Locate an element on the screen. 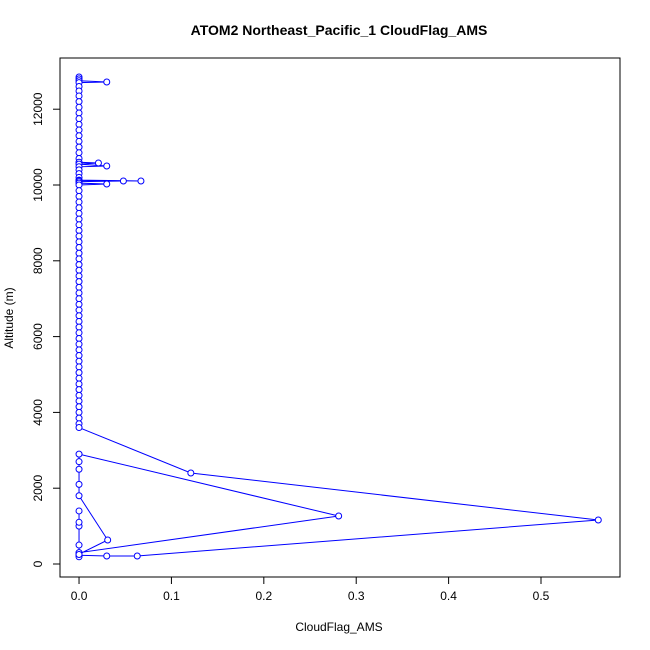 Image resolution: width=650 pixels, height=650 pixels. y-tick-label: 10000 is located at coordinates (38, 185).